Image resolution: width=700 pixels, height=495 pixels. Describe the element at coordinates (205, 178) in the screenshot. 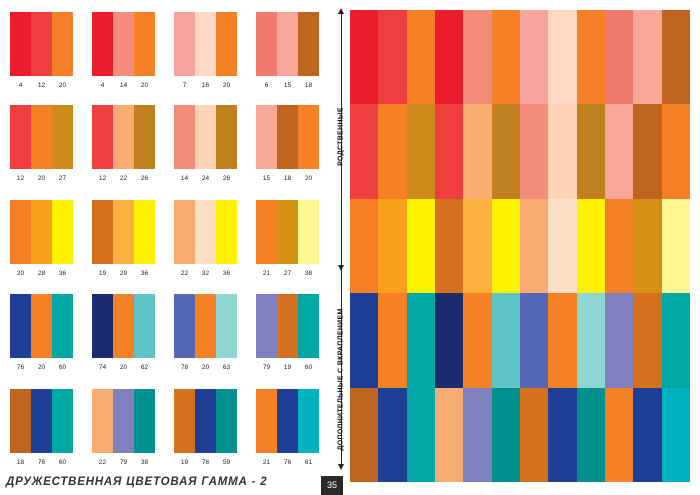

I see `palette-number: 24` at that location.